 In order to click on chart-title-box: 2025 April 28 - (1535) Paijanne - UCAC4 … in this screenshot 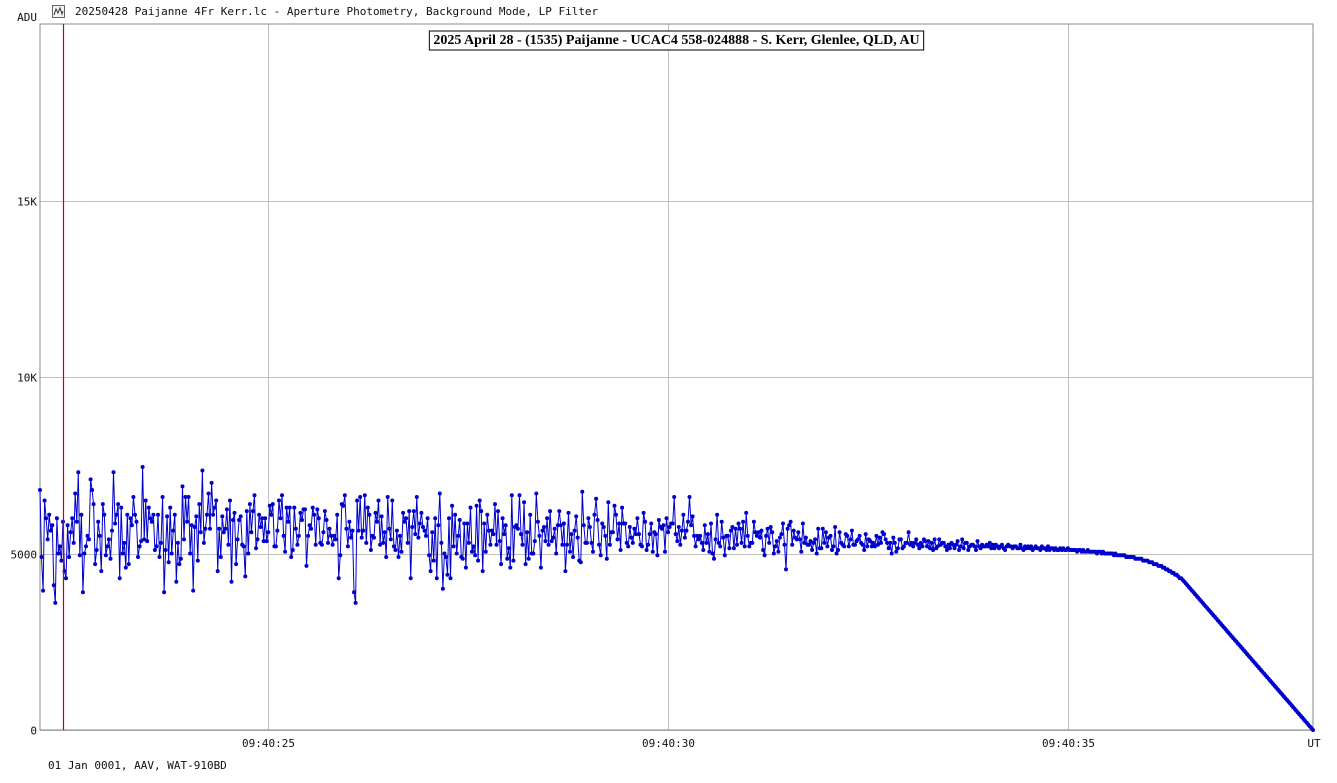, I will do `click(676, 40)`.